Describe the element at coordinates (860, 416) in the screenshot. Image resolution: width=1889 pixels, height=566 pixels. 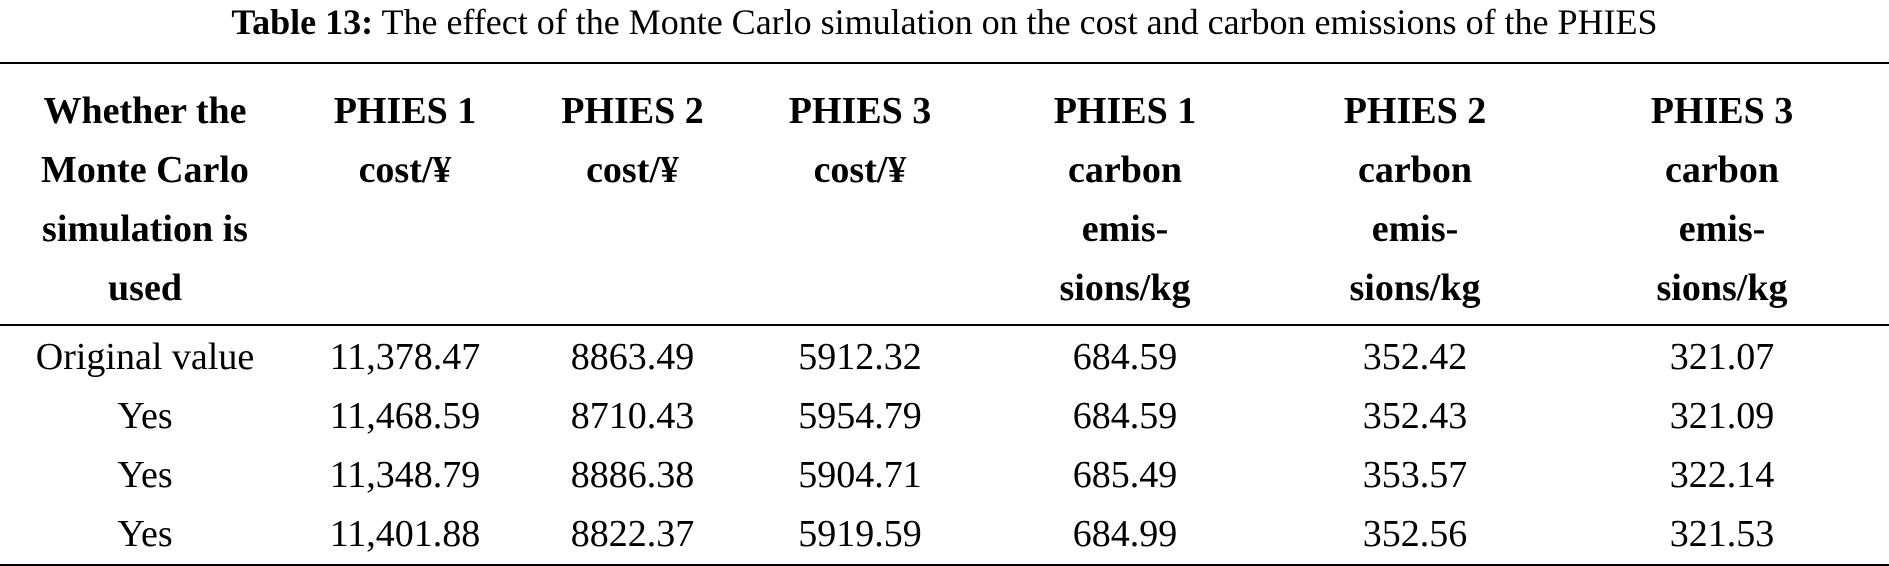
I see `table-cell: 5954.79` at that location.